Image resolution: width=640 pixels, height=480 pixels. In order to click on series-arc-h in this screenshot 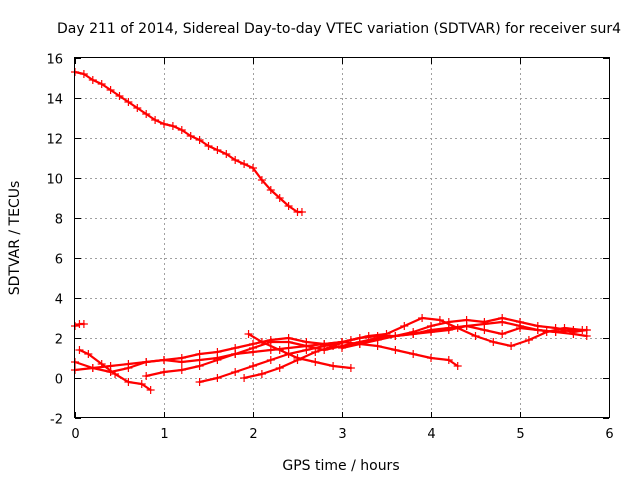, I will do `click(299, 351)`.